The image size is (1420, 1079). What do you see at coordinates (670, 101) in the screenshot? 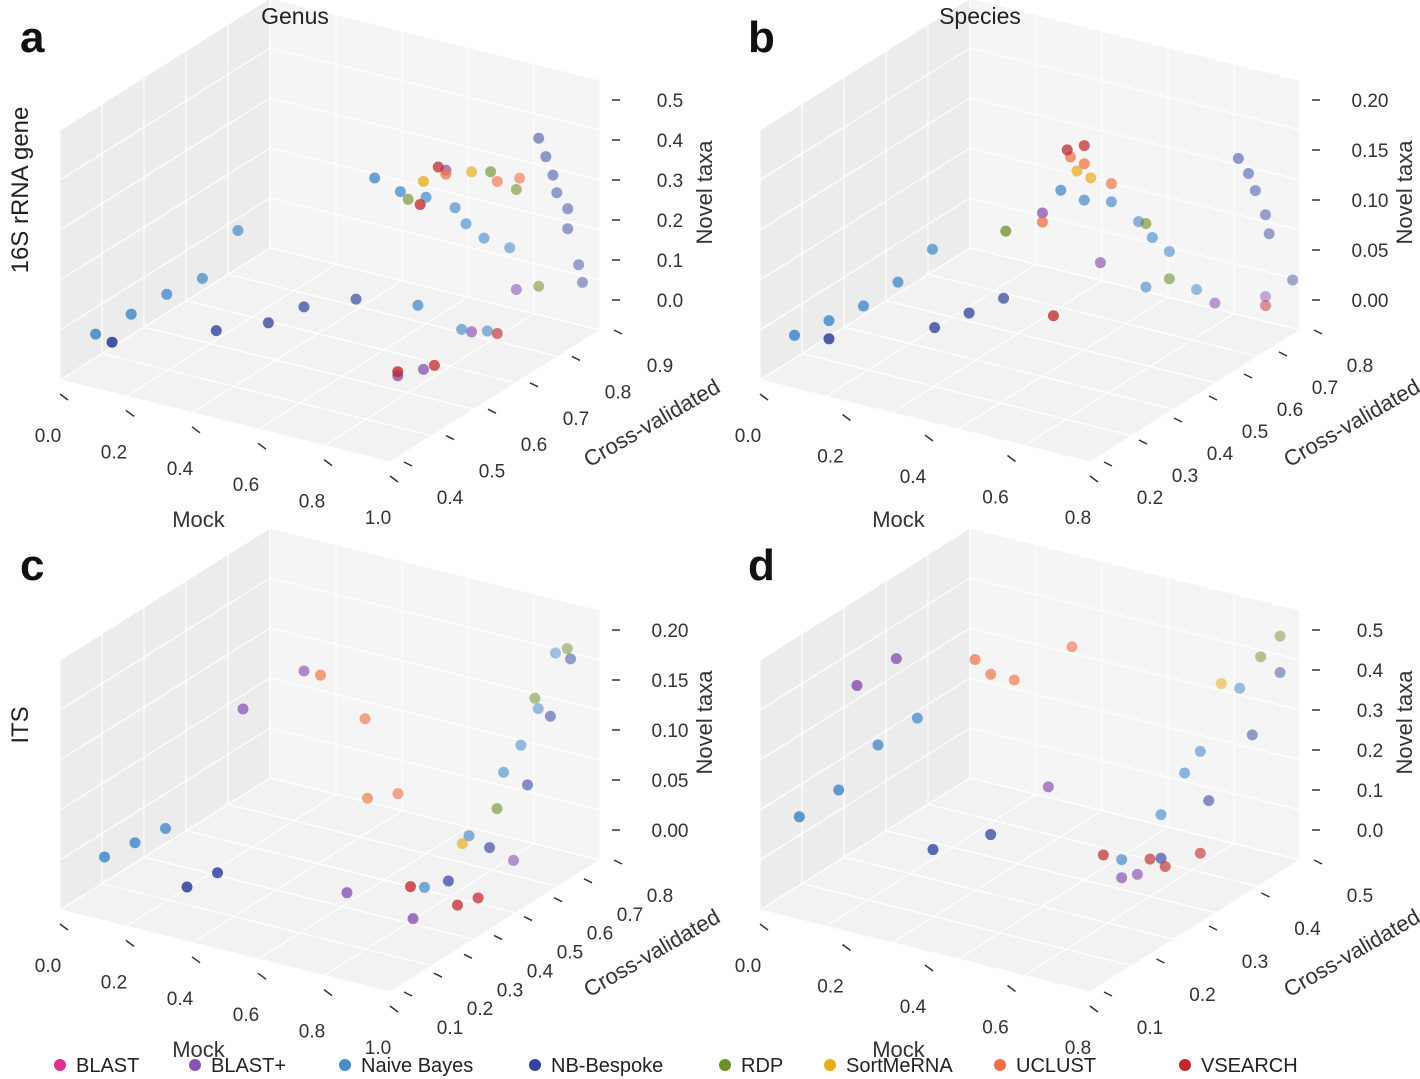
I see `z-tick-label: 0.5` at bounding box center [670, 101].